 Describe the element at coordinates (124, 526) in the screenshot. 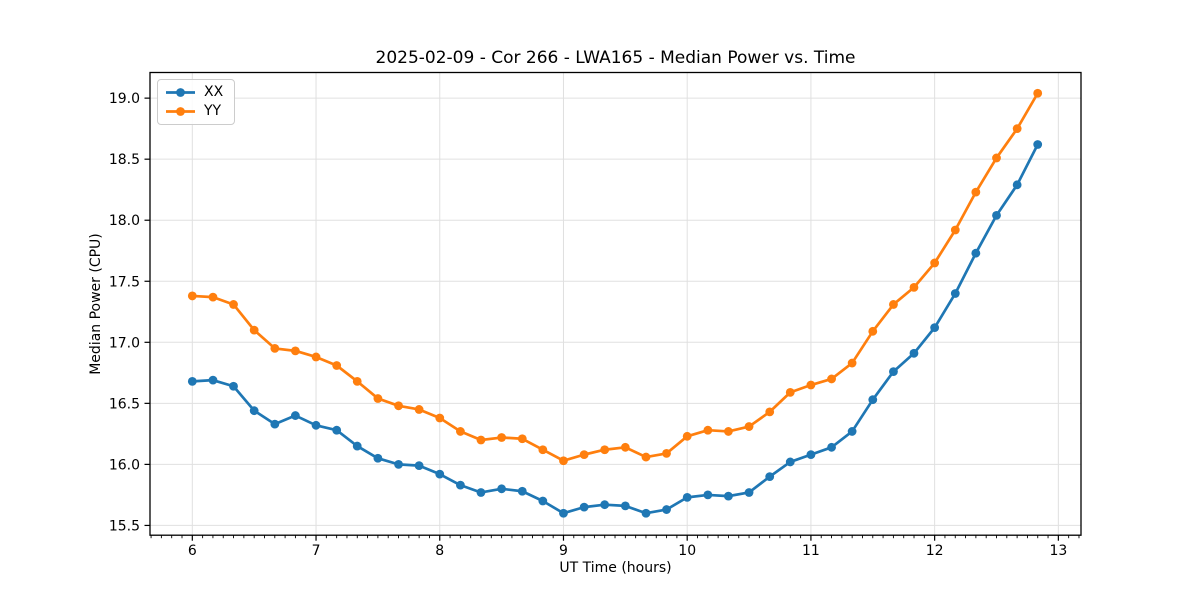

I see `y-tick-label: 15.5` at that location.